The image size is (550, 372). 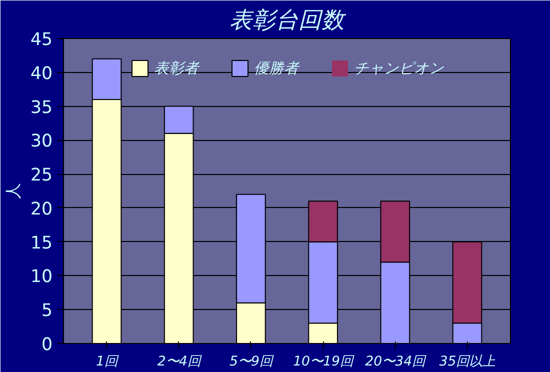 I want to click on x-tick-label: 1回, so click(x=108, y=362).